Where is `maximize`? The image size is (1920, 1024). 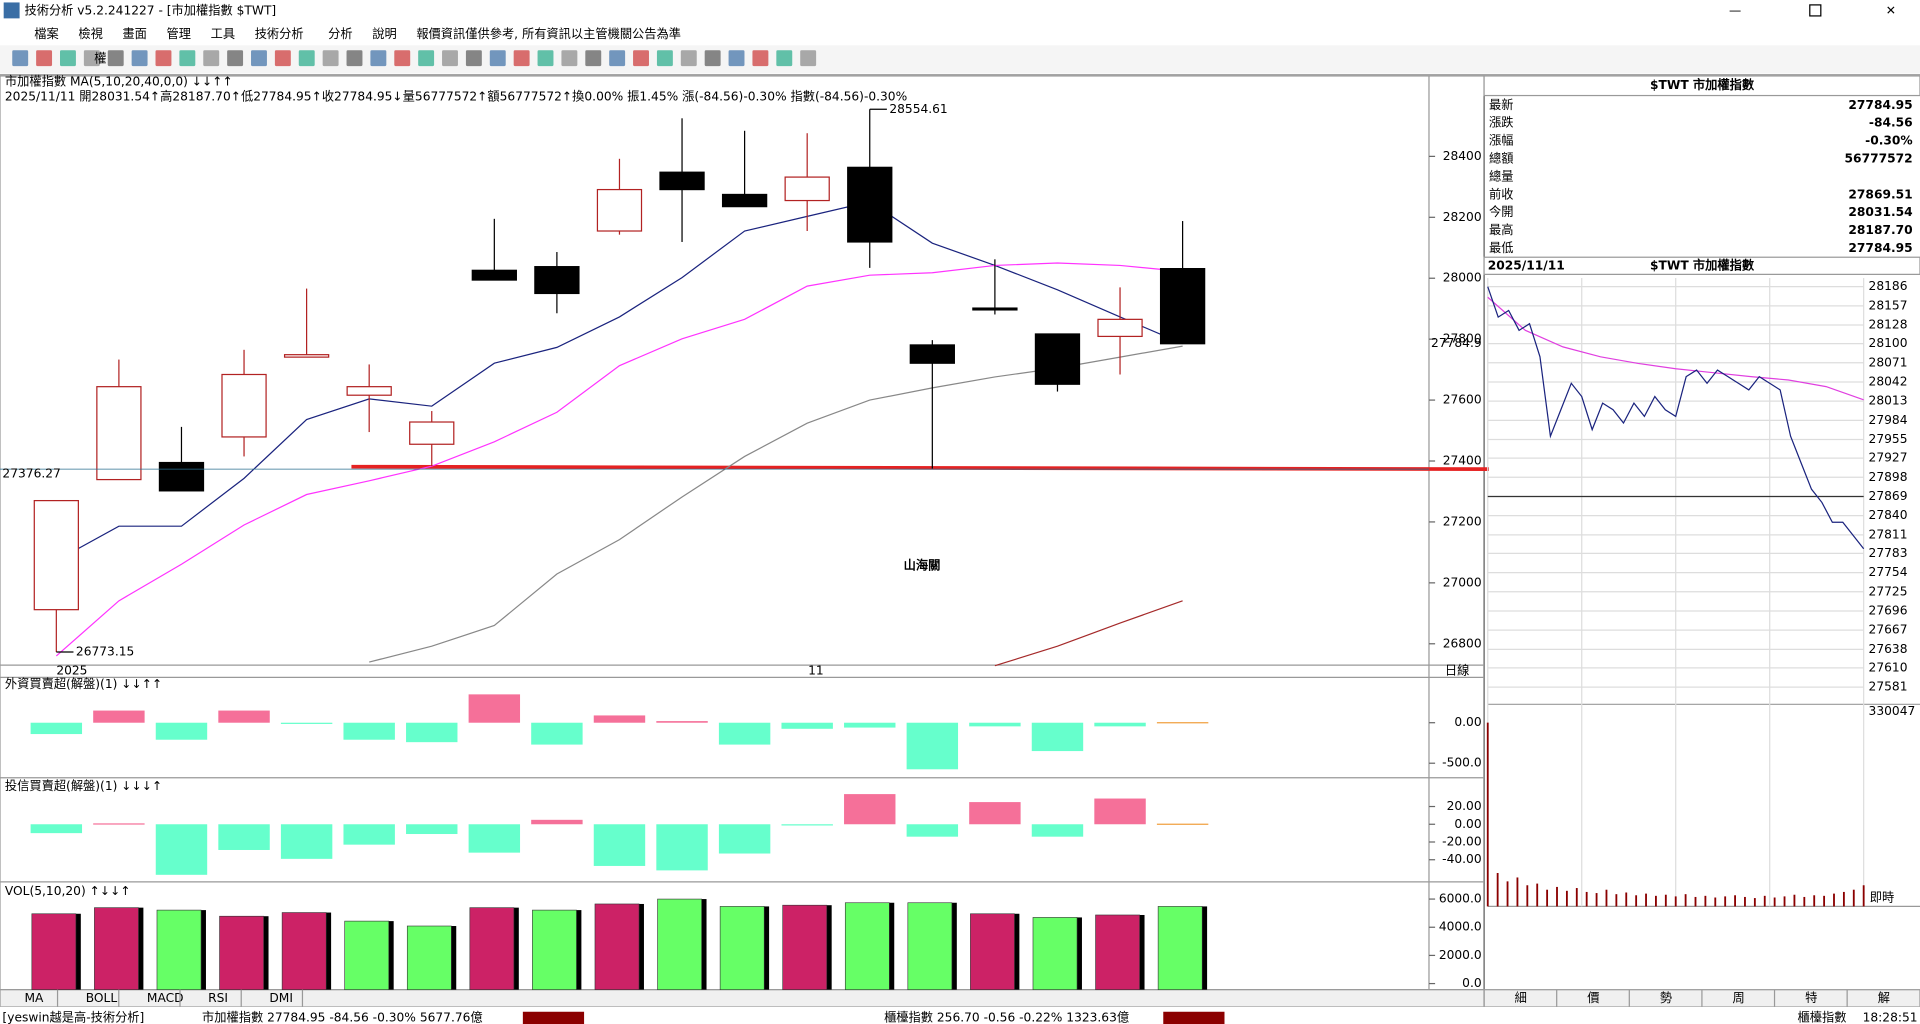
maximize is located at coordinates (1815, 10).